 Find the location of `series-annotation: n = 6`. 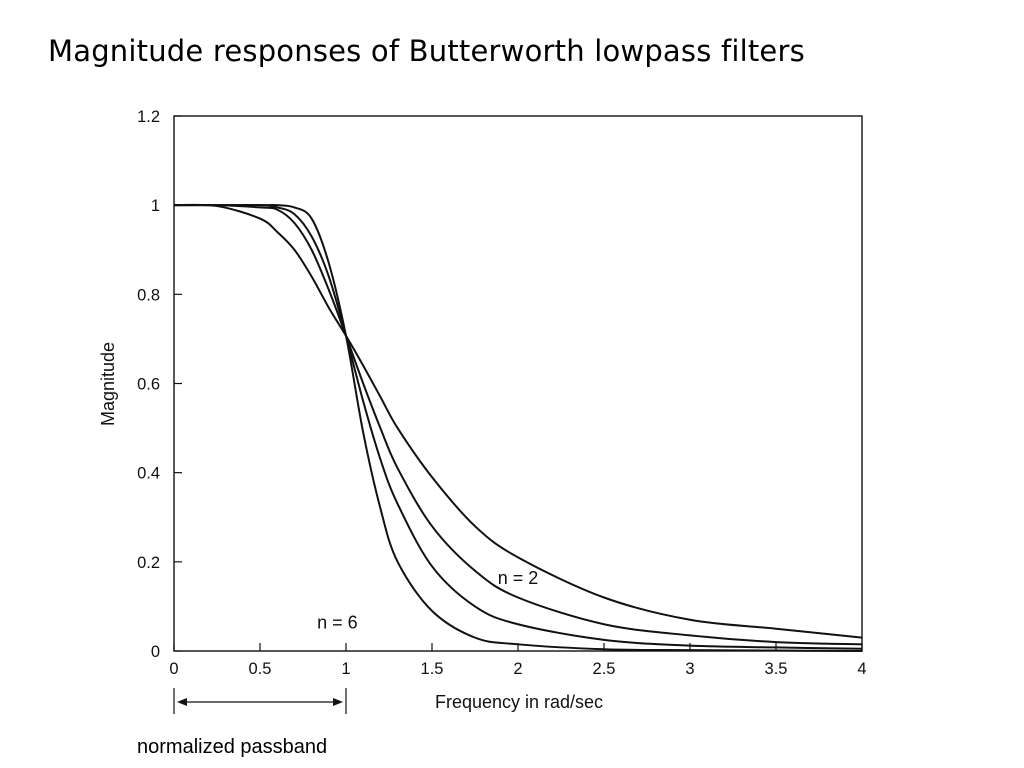

series-annotation: n = 6 is located at coordinates (337, 623).